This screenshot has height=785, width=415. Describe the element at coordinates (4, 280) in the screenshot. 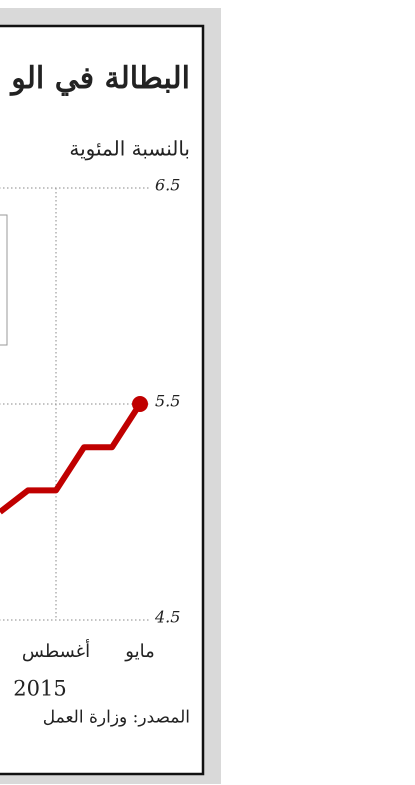

I see `annotation-box` at that location.